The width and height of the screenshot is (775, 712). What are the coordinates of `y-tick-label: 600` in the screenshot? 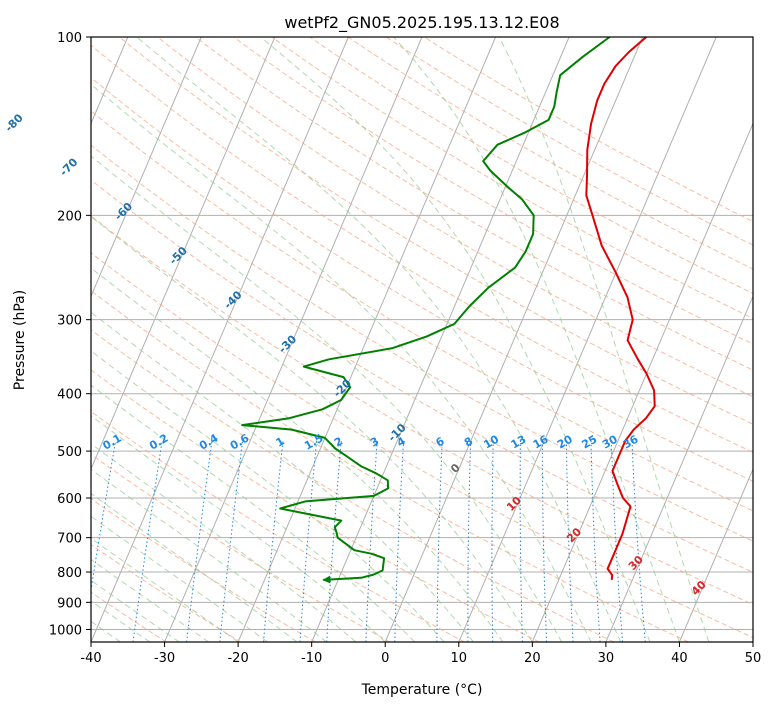 It's located at (69, 499).